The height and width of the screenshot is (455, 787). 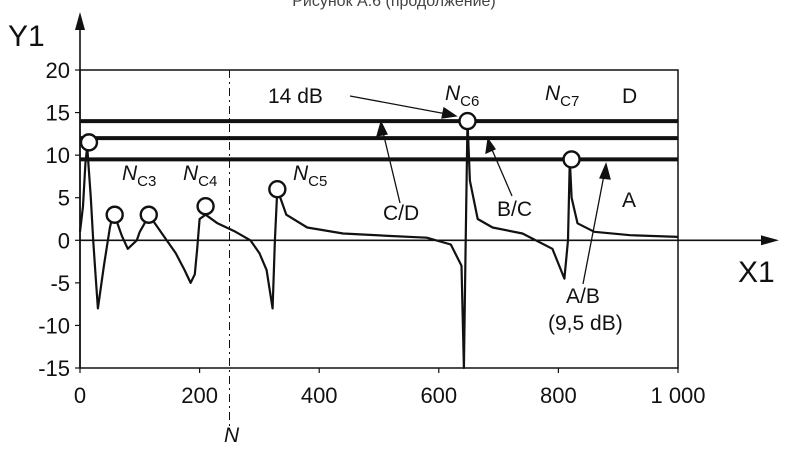 What do you see at coordinates (232, 435) in the screenshot?
I see `n-marker-label: N` at bounding box center [232, 435].